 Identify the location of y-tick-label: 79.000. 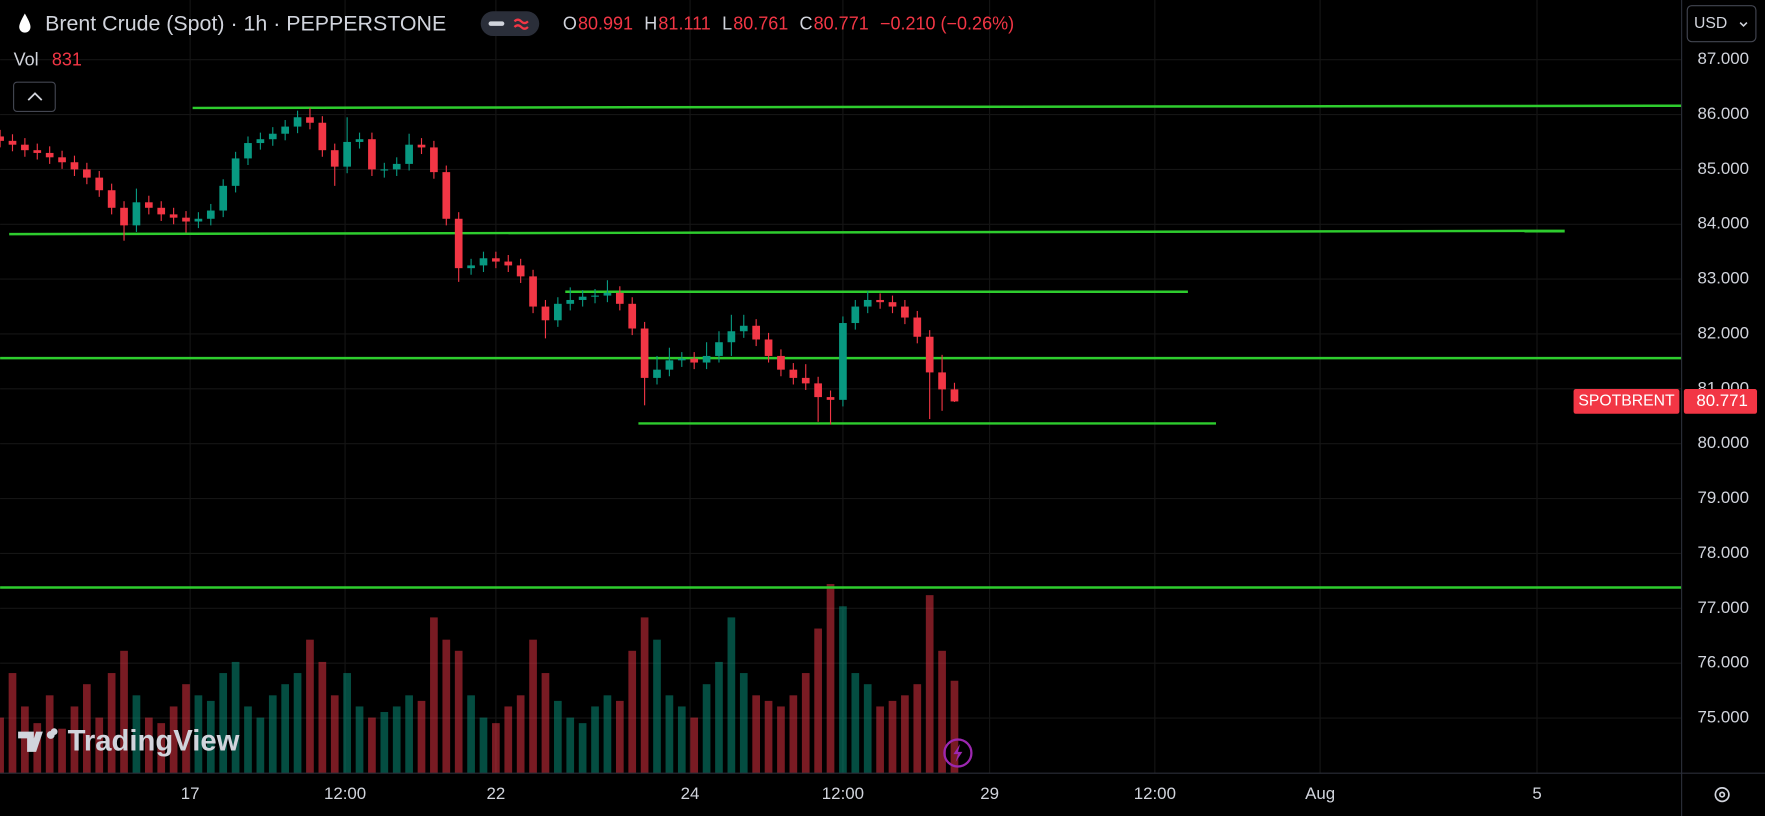
(1723, 497).